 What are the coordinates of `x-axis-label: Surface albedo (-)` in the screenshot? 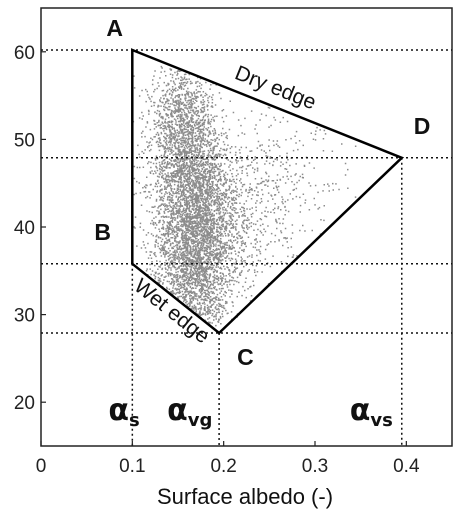 It's located at (245, 496).